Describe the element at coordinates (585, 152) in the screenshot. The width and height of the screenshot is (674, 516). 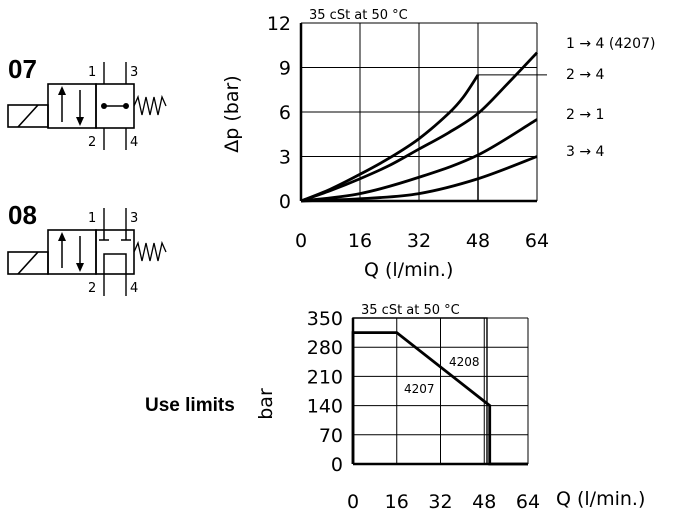
I see `legend-label-series-3-to-4: 3 → 4` at that location.